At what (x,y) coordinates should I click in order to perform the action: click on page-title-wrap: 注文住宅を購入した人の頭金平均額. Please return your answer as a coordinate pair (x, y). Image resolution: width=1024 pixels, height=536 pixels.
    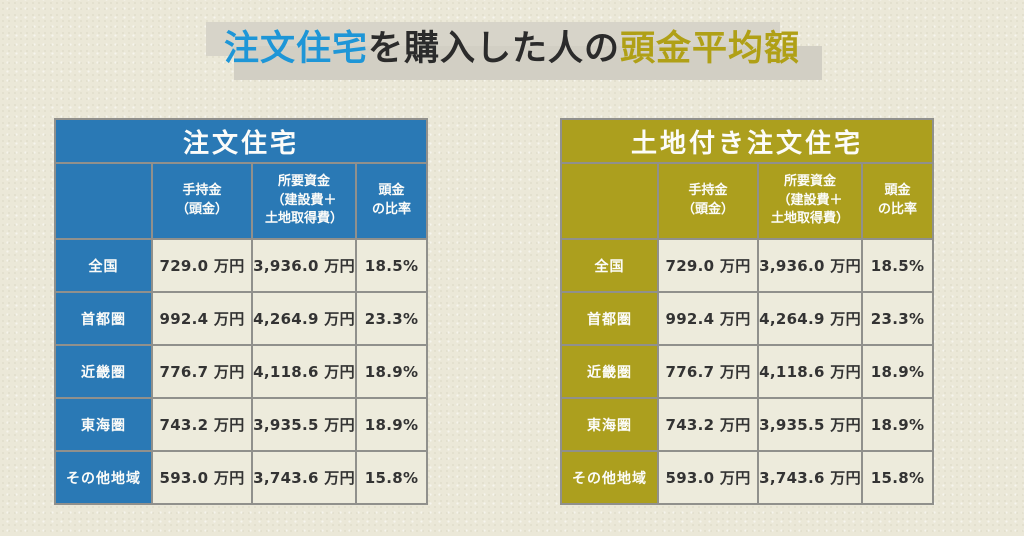
    Looking at the image, I should click on (512, 51).